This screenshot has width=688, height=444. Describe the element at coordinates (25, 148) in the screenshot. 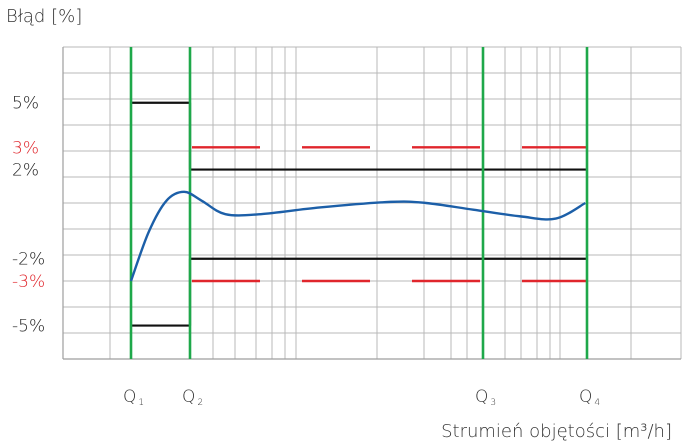

I see `y-tick-label: 3%` at that location.